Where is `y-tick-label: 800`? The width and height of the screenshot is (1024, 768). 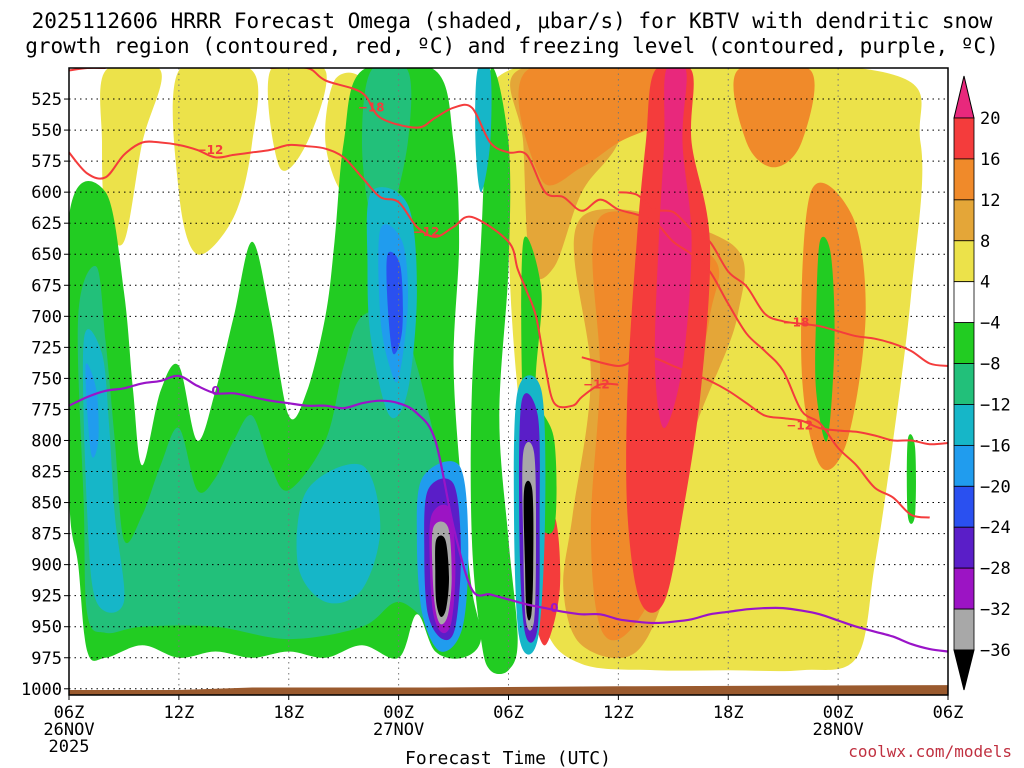
y-tick-label: 800 is located at coordinates (46, 441).